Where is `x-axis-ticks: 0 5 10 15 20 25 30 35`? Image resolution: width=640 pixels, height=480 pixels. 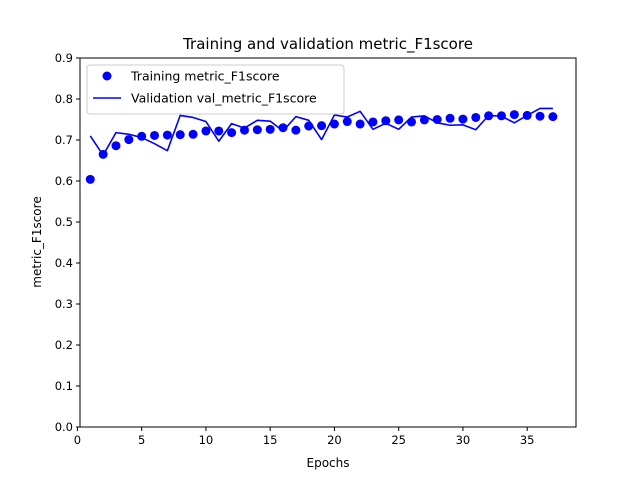
x-axis-ticks: 0 5 10 15 20 25 30 35 is located at coordinates (304, 437).